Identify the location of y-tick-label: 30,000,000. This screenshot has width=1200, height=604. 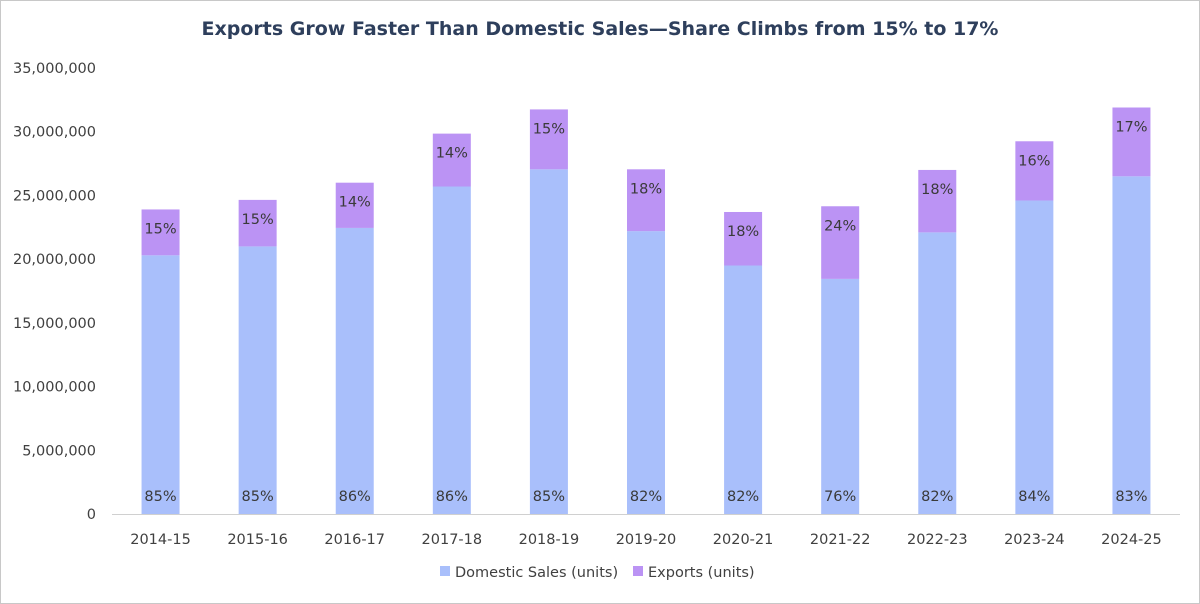
(54, 133).